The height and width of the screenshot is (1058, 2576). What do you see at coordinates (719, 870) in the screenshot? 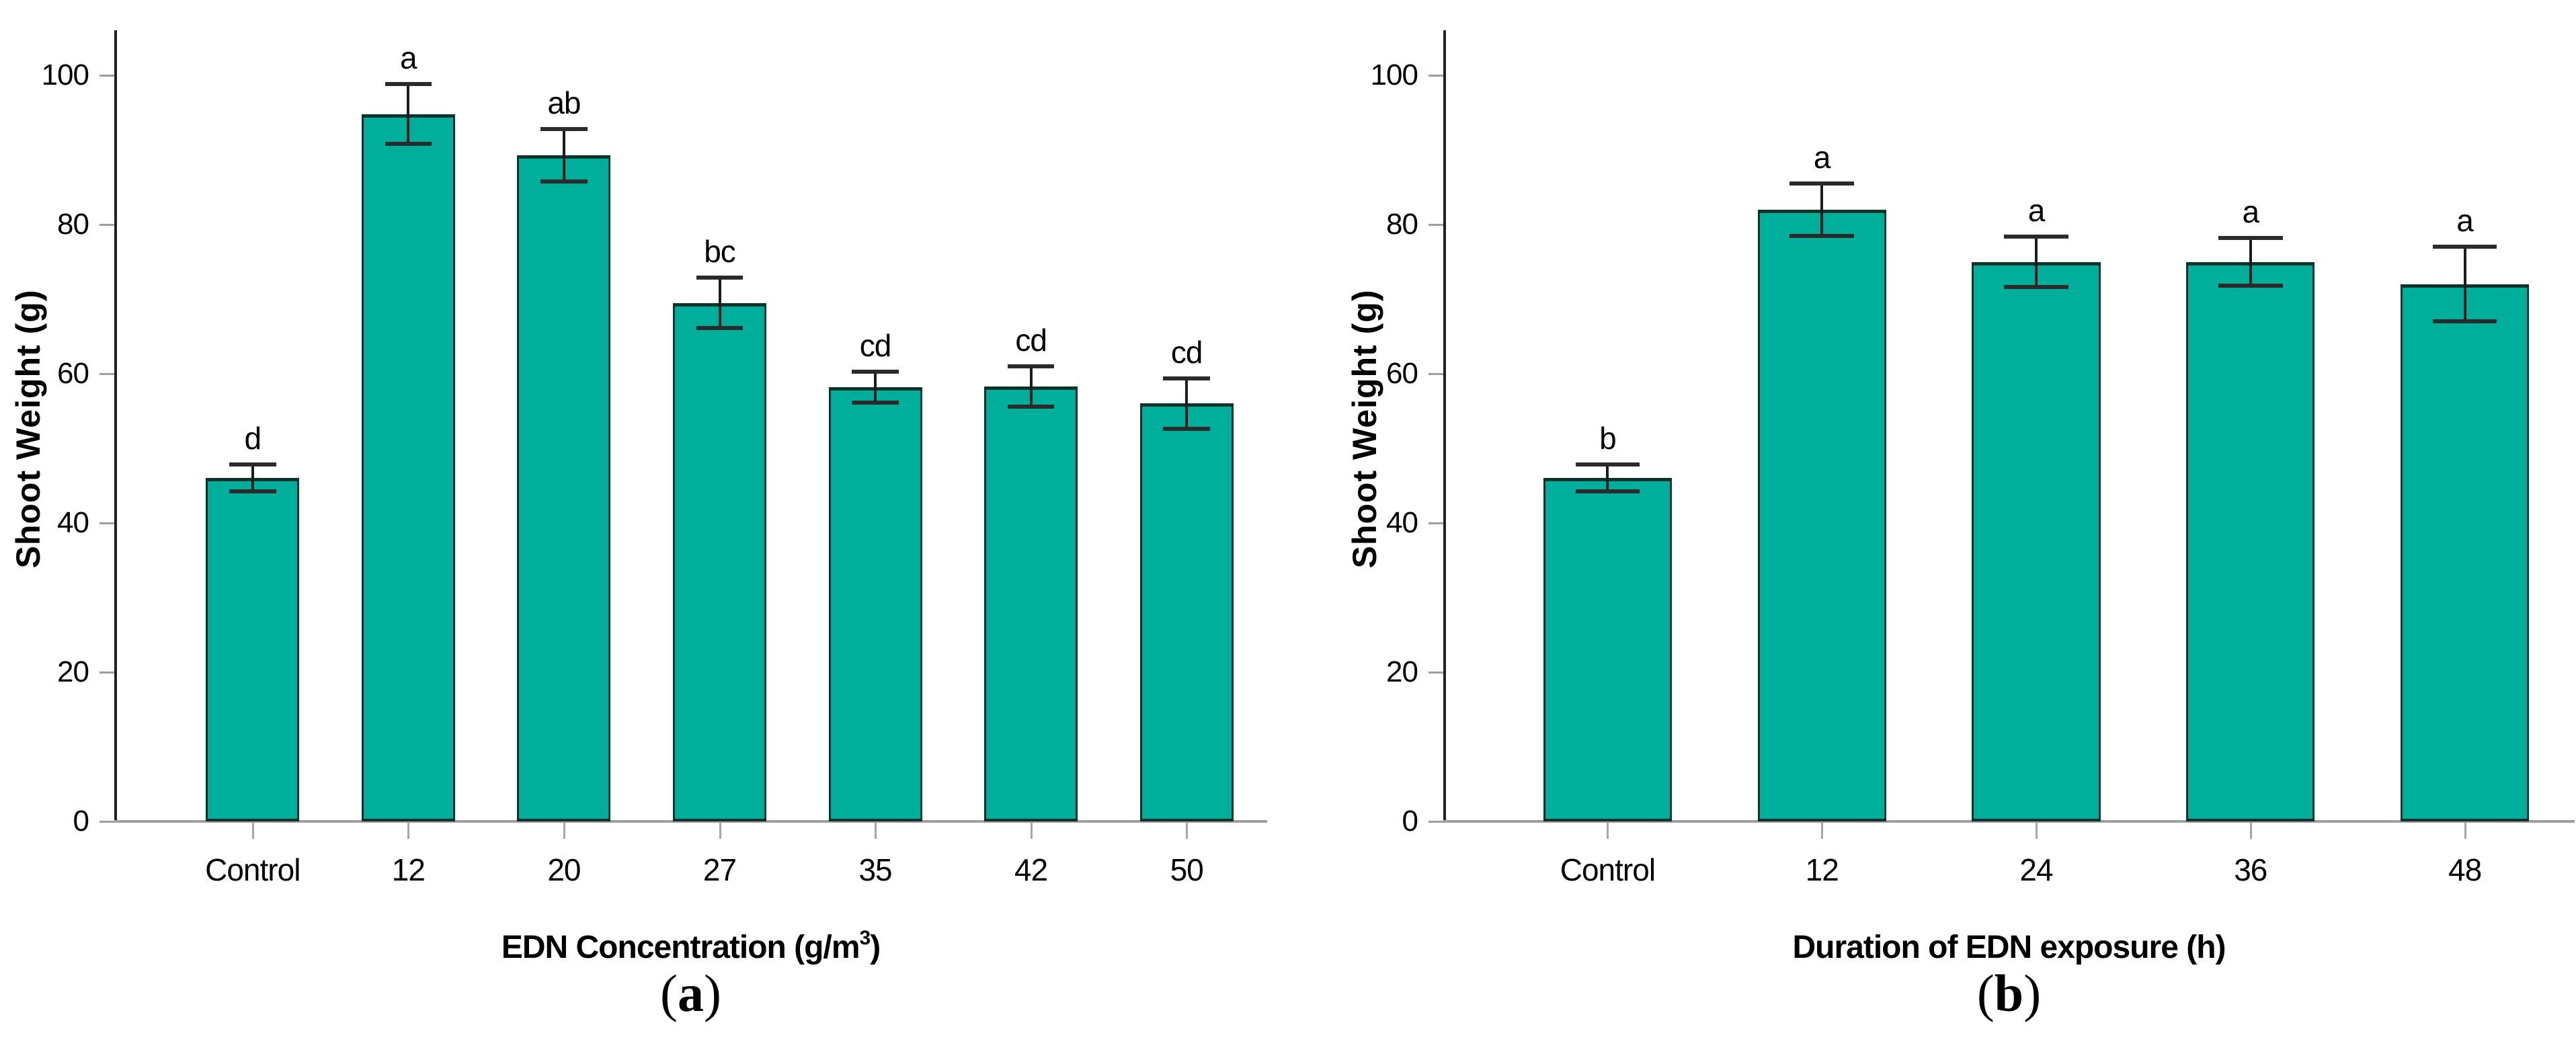
I see `x-tick-label: 27` at bounding box center [719, 870].